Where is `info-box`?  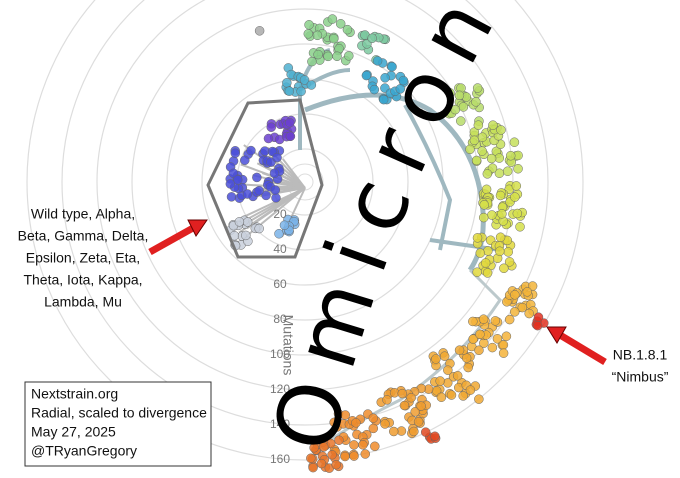 info-box is located at coordinates (118, 424).